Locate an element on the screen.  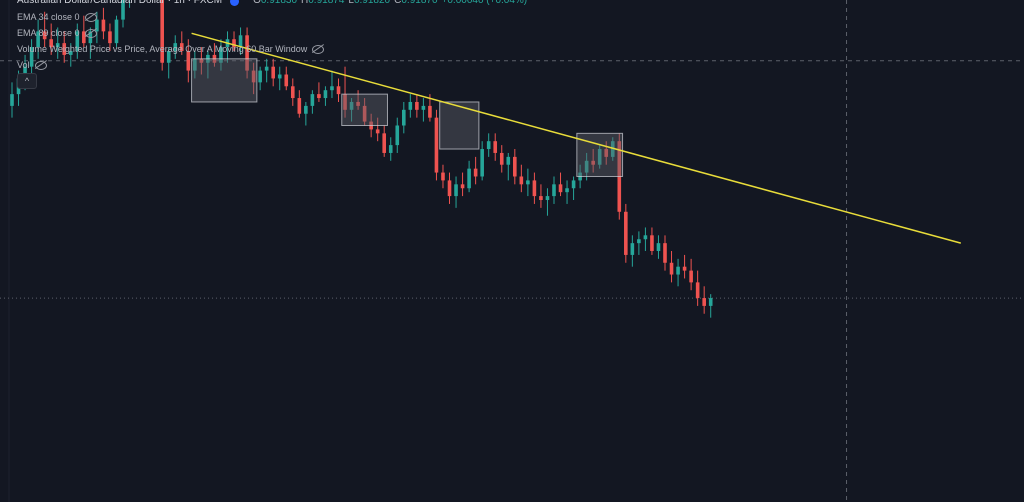
low-value: 0.91820 is located at coordinates (372, 3).